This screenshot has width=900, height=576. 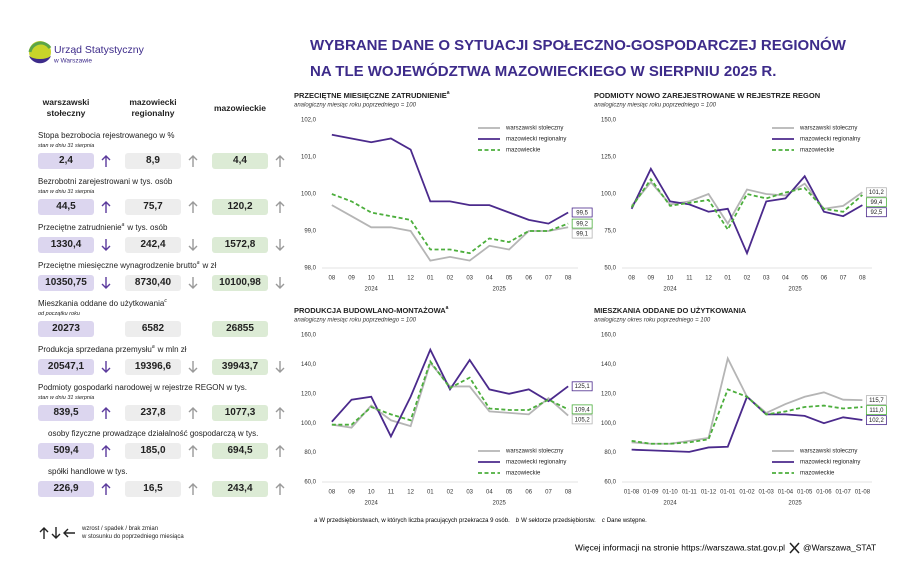 I want to click on value-label: 105,2, so click(x=583, y=420).